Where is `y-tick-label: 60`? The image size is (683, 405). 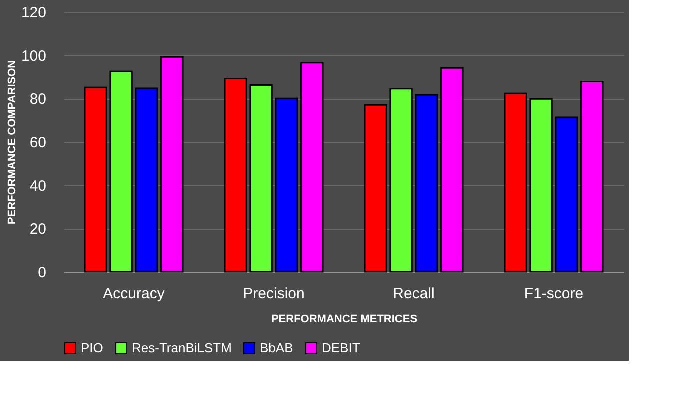 y-tick-label: 60 is located at coordinates (38, 143).